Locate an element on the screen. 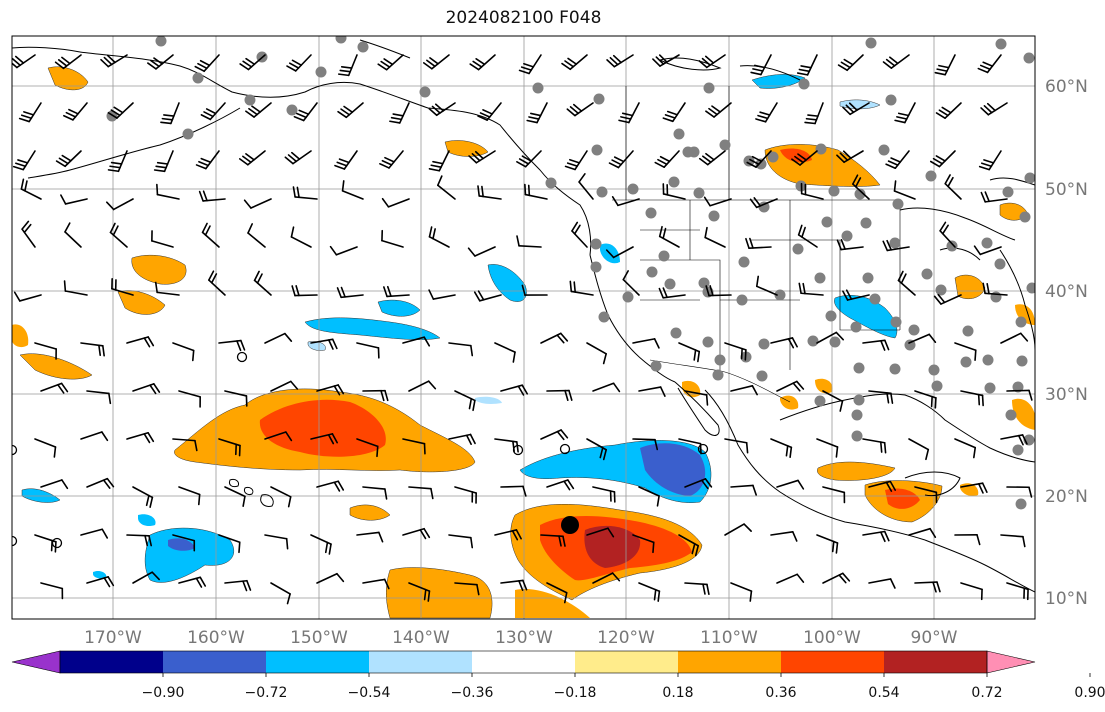  borders is located at coordinates (756, 244).